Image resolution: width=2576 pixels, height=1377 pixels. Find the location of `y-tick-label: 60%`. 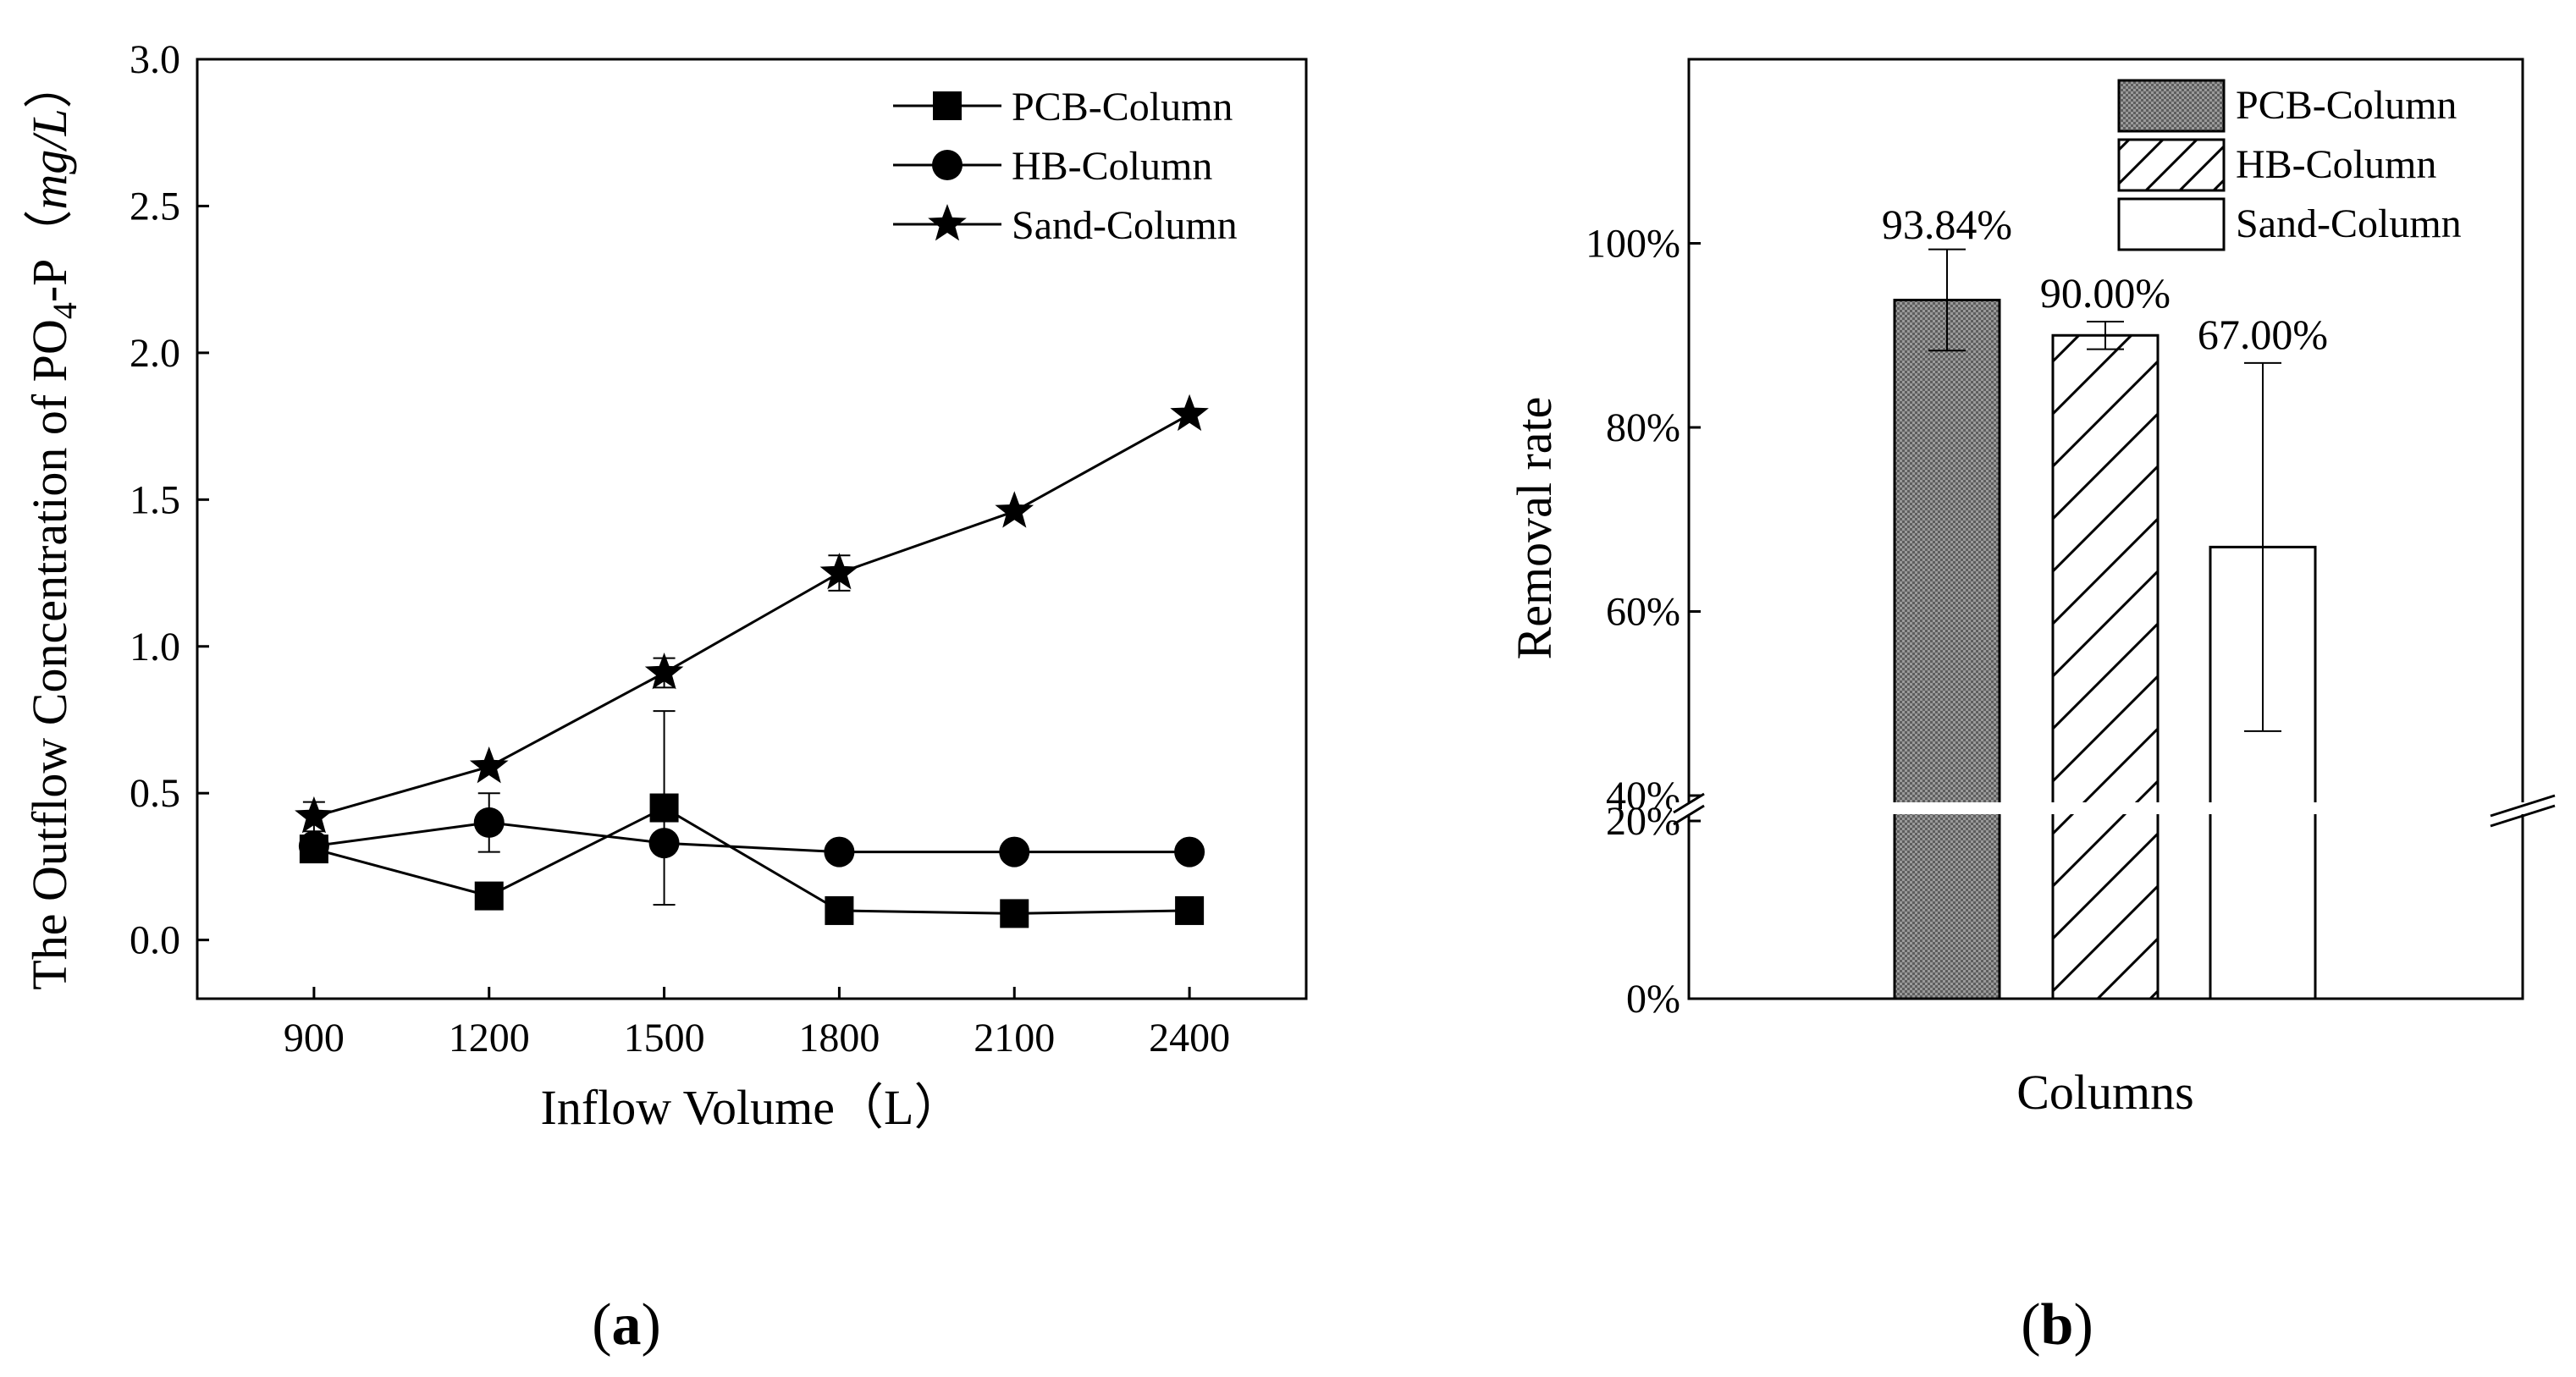

y-tick-label: 60% is located at coordinates (1643, 612).